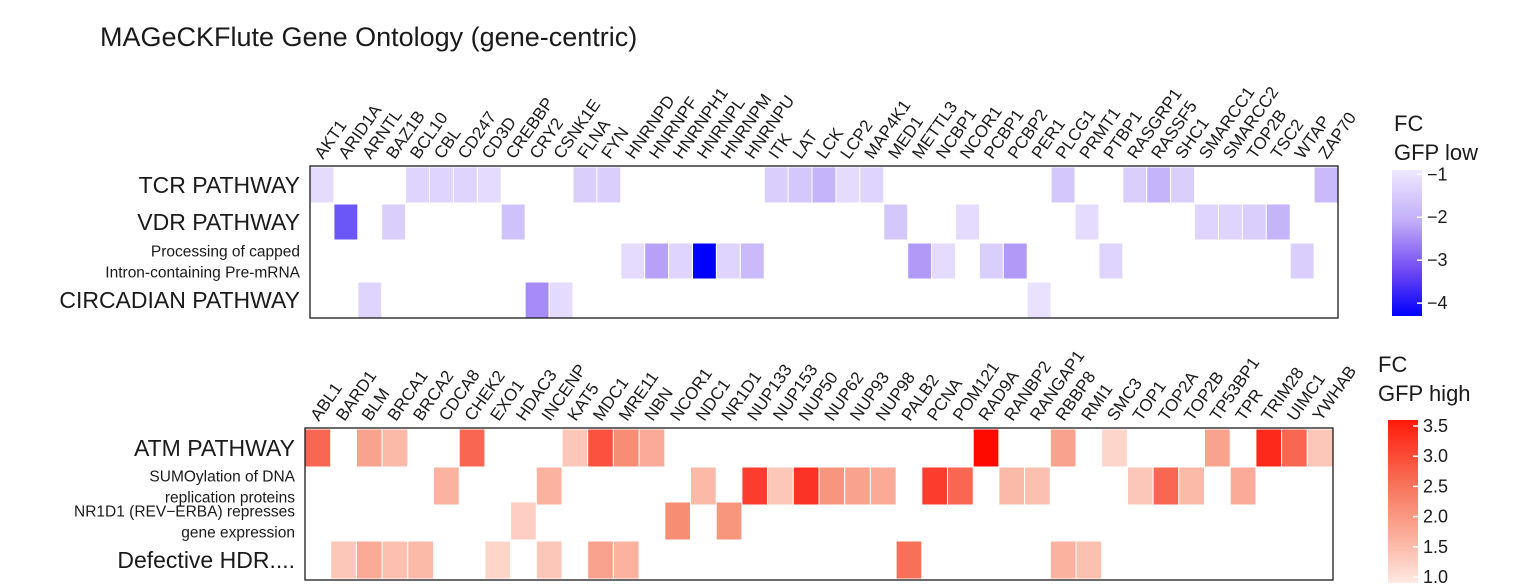 The width and height of the screenshot is (1524, 587). Describe the element at coordinates (677, 521) in the screenshot. I see `heatmap-cell: NCOR1: 2.2` at that location.